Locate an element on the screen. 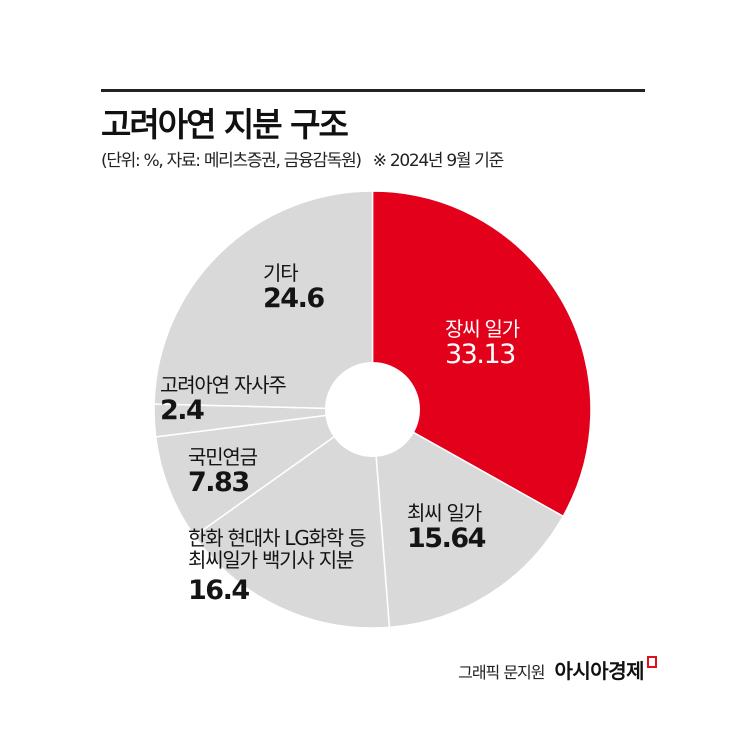 Image resolution: width=745 pixels, height=745 pixels. label-name: 최씨 일가 is located at coordinates (444, 513).